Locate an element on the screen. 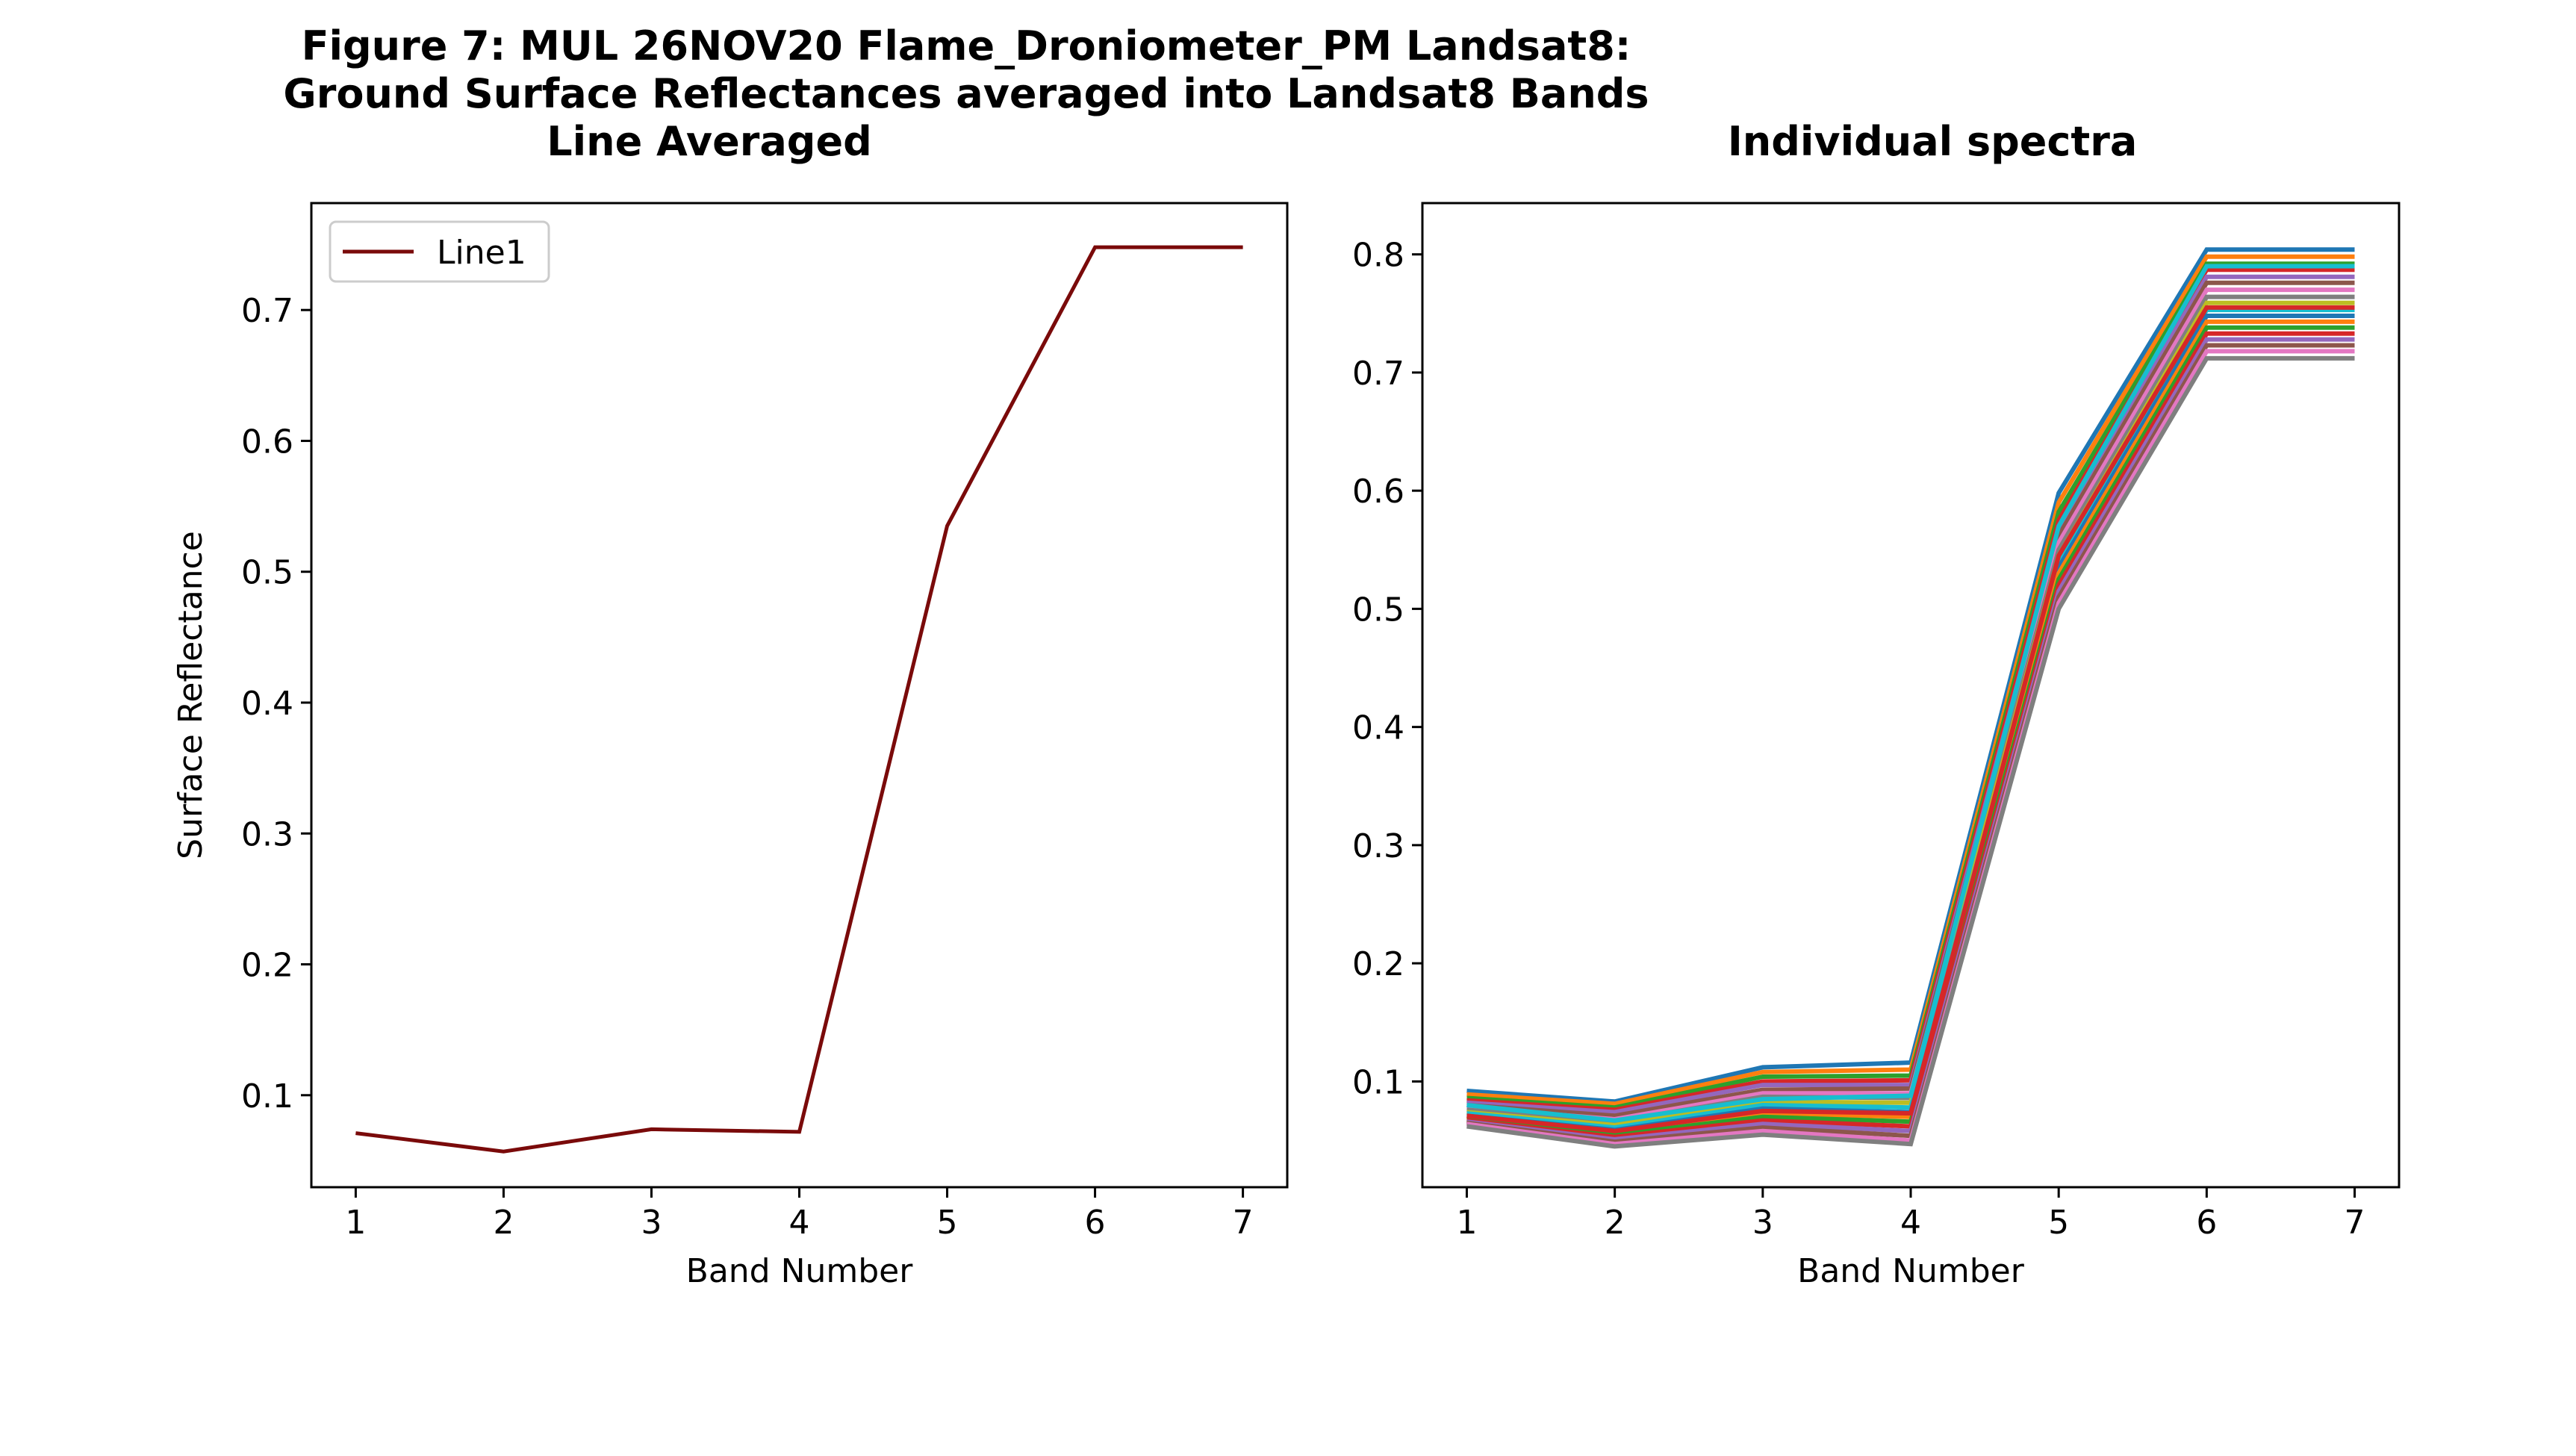  left-legend-box is located at coordinates (439, 251).